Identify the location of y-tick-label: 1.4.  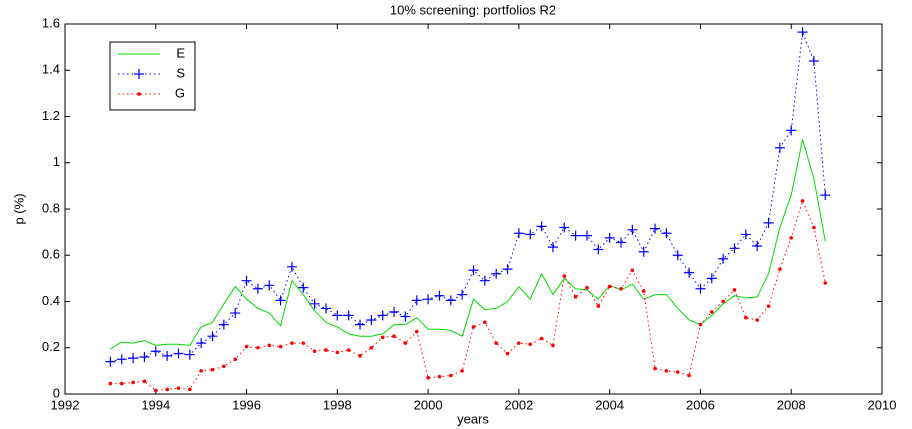
(51, 69).